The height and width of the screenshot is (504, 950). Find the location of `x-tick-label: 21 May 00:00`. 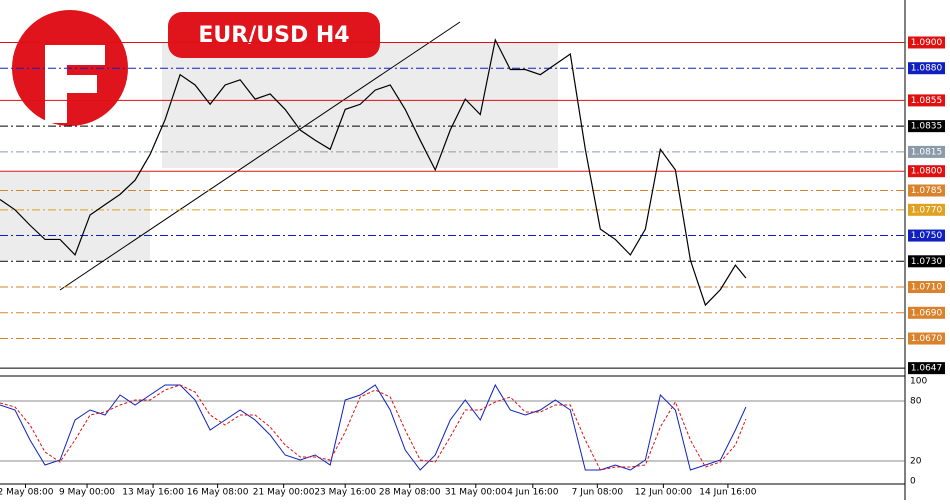

x-tick-label: 21 May 00:00 is located at coordinates (284, 493).